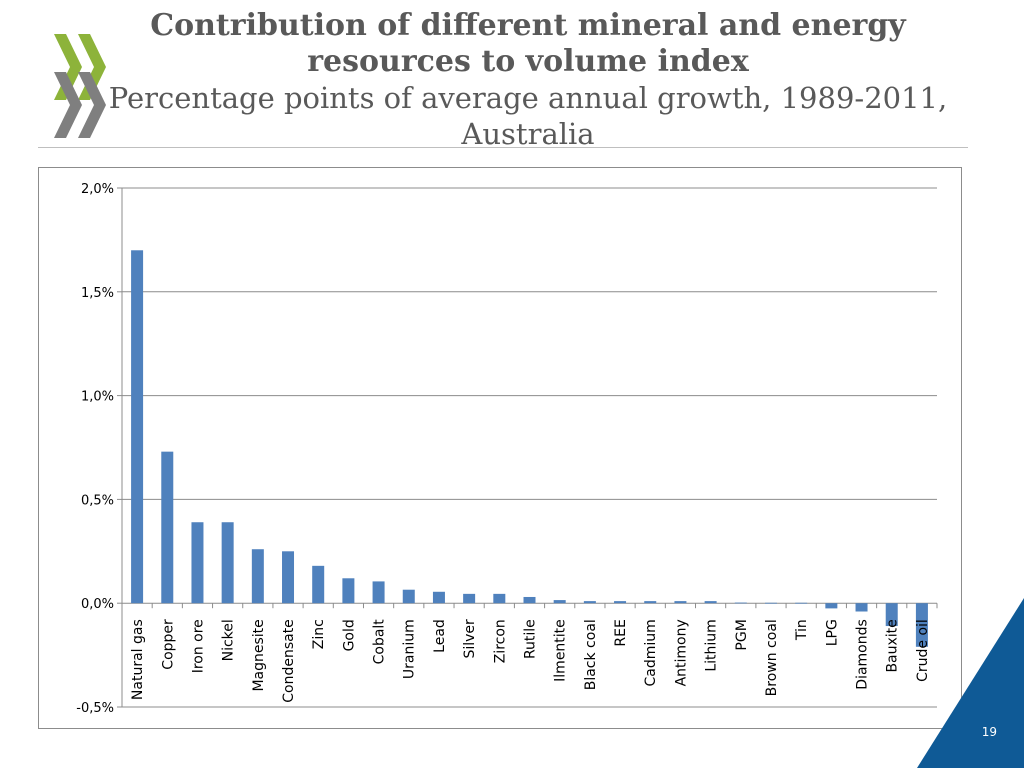 This screenshot has width=1024, height=768. I want to click on oecd-logo, so click(80, 86).